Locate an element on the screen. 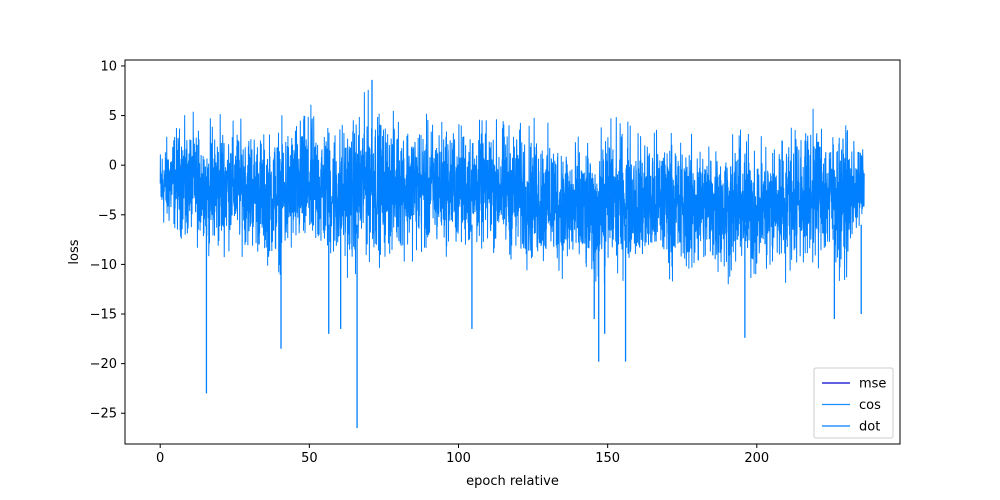 The width and height of the screenshot is (1000, 500). x-tick-label: 100 is located at coordinates (458, 458).